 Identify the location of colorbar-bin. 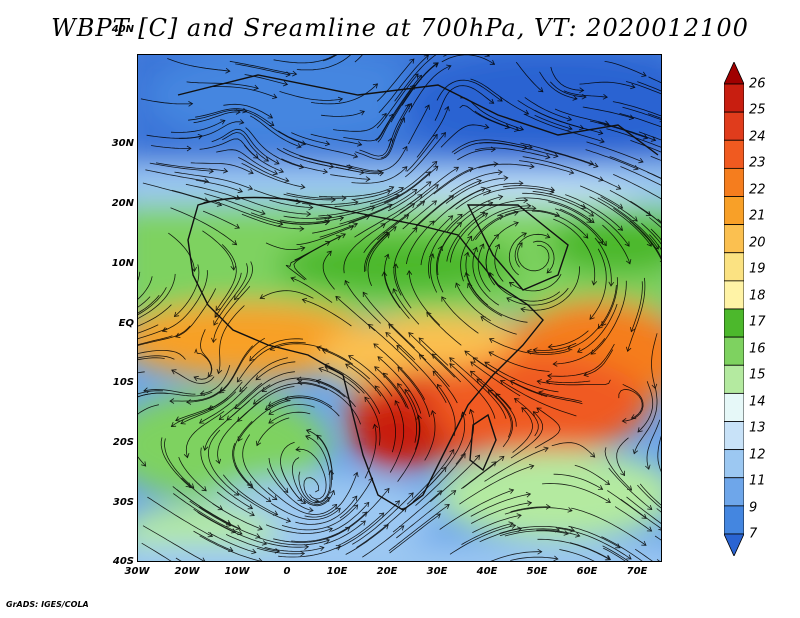
(734, 407).